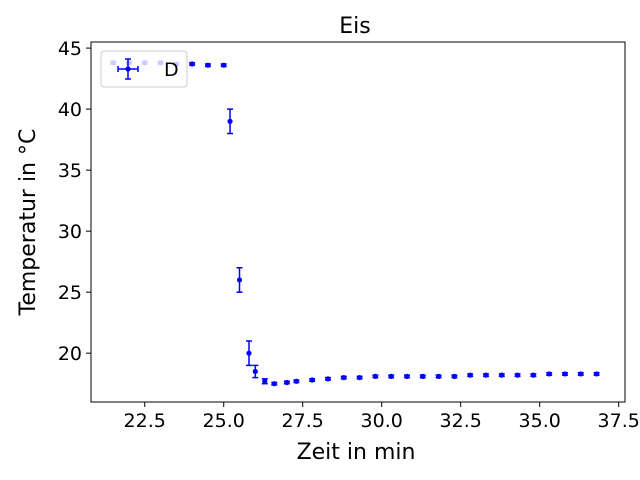 This screenshot has height=480, width=640. I want to click on x-axis: 22.5 25.0 27.5 30.0 32.5 35.0 37.5, so click(382, 417).